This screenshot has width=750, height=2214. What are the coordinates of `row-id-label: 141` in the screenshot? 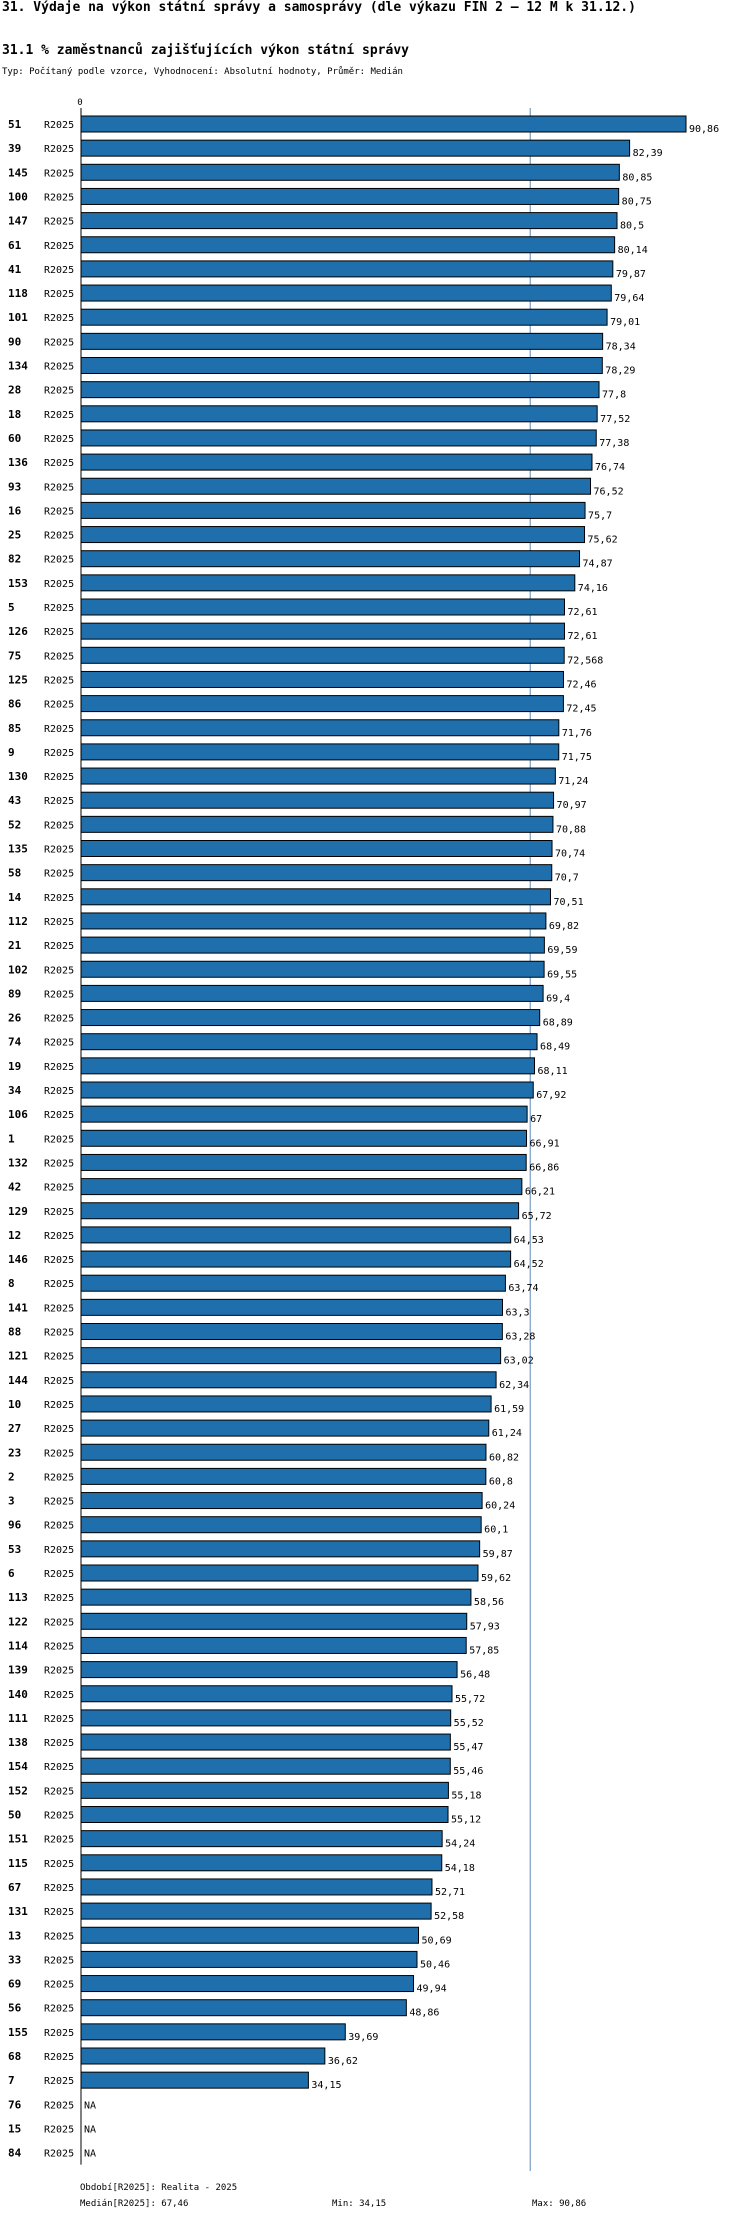 It's located at (18, 1307).